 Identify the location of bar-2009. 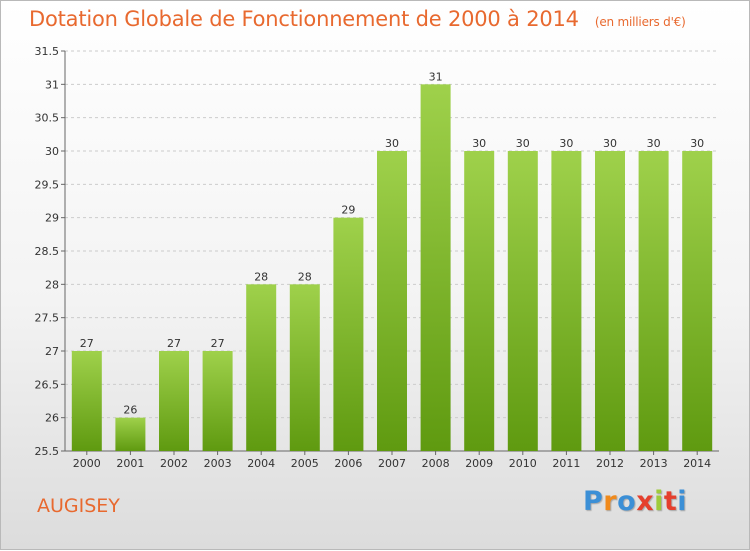
(479, 301).